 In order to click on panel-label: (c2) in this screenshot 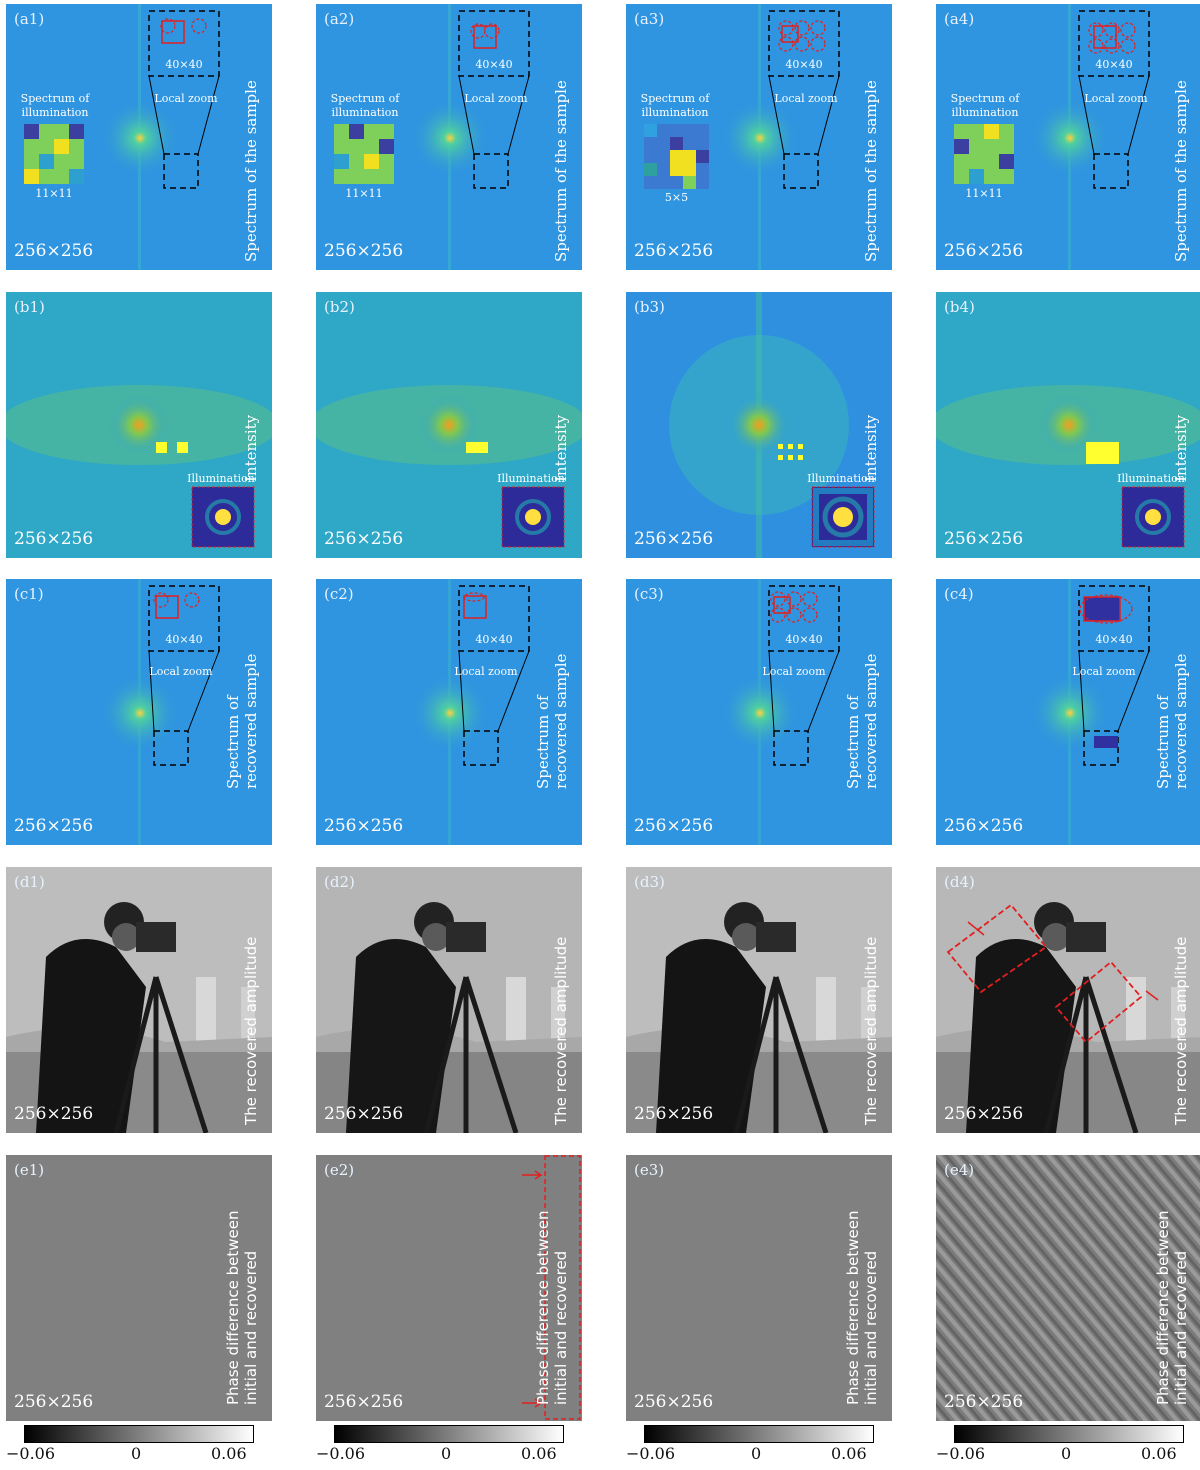, I will do `click(339, 594)`.